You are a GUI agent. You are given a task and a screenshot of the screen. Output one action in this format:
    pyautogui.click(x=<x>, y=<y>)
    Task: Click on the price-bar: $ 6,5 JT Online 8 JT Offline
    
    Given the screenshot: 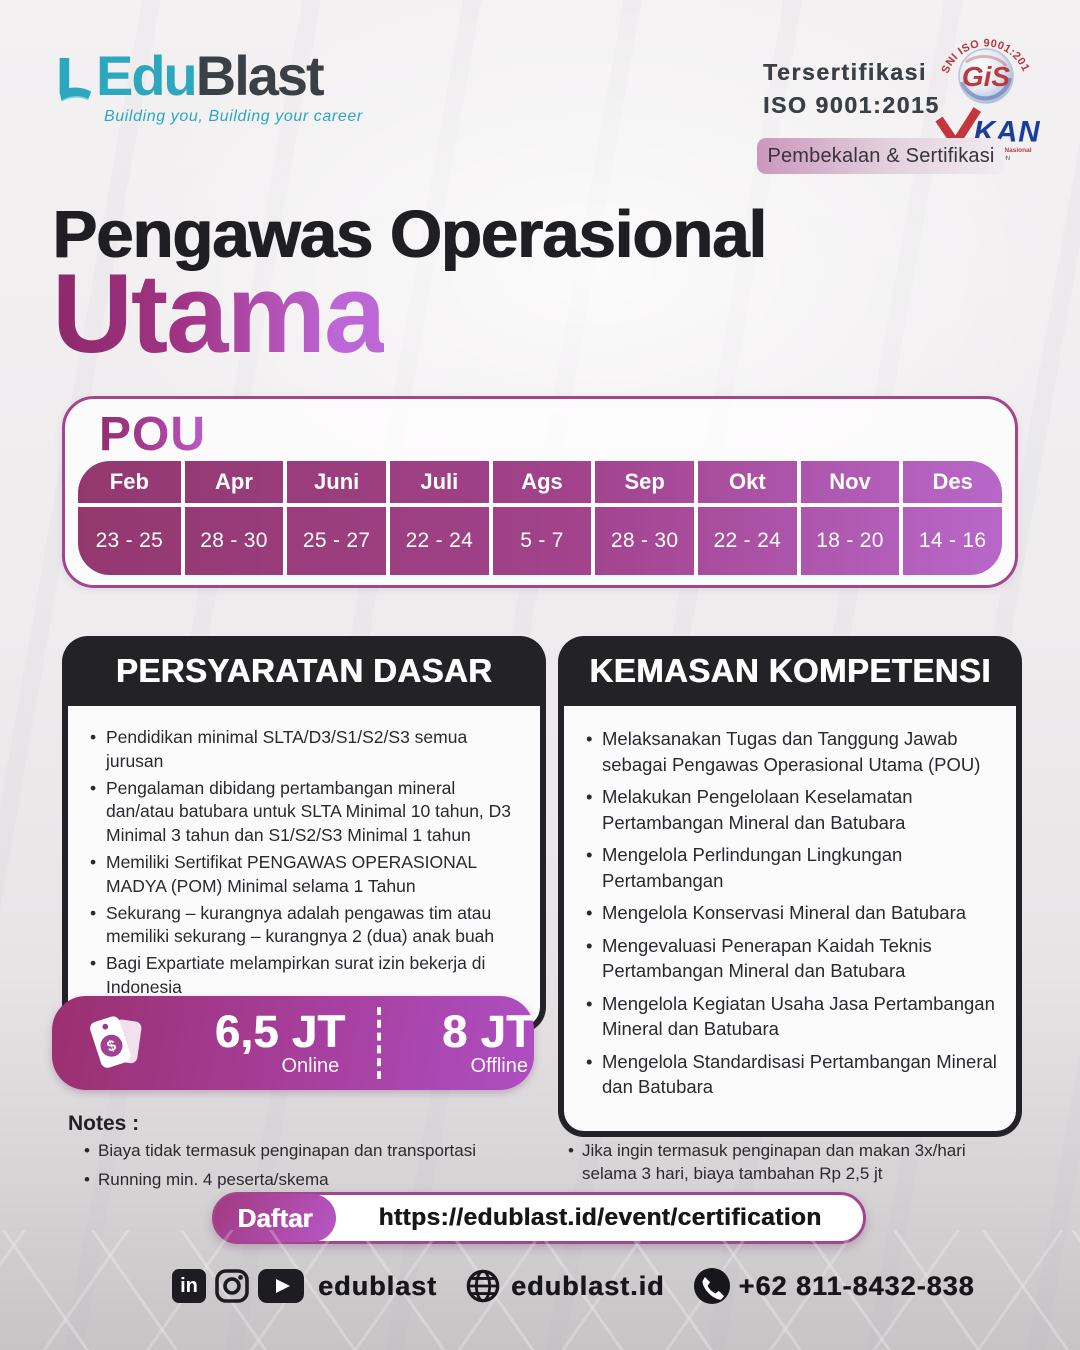 What is the action you would take?
    pyautogui.click(x=293, y=1043)
    